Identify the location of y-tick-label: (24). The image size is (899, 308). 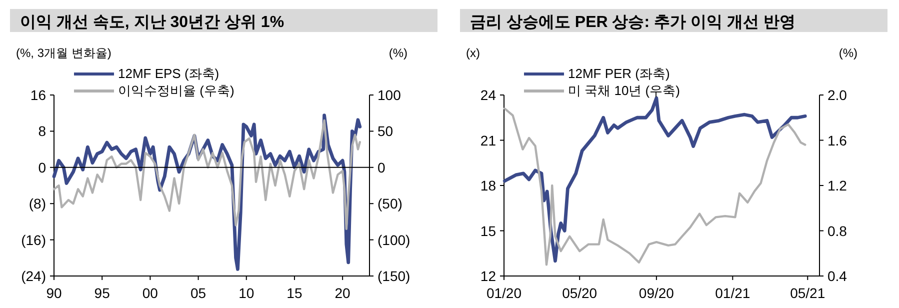
(33, 276).